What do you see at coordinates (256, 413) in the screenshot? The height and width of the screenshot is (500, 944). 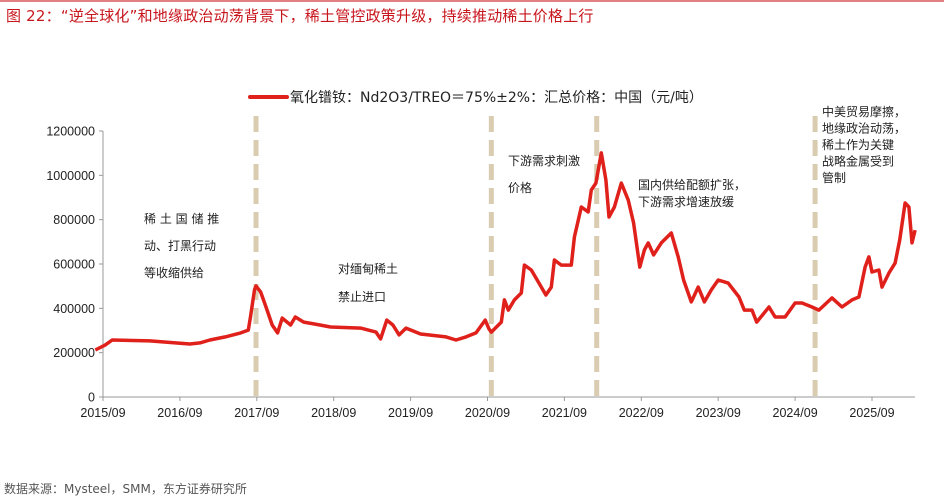 I see `x-tick-label: 2017/09` at bounding box center [256, 413].